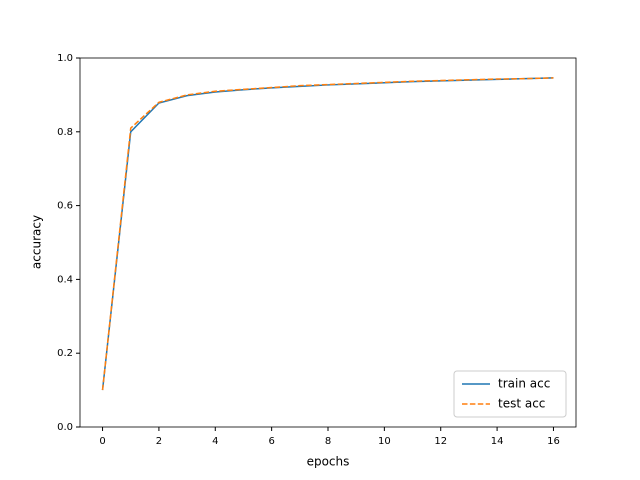 The height and width of the screenshot is (480, 640). Describe the element at coordinates (524, 384) in the screenshot. I see `legend-label: train acc` at that location.